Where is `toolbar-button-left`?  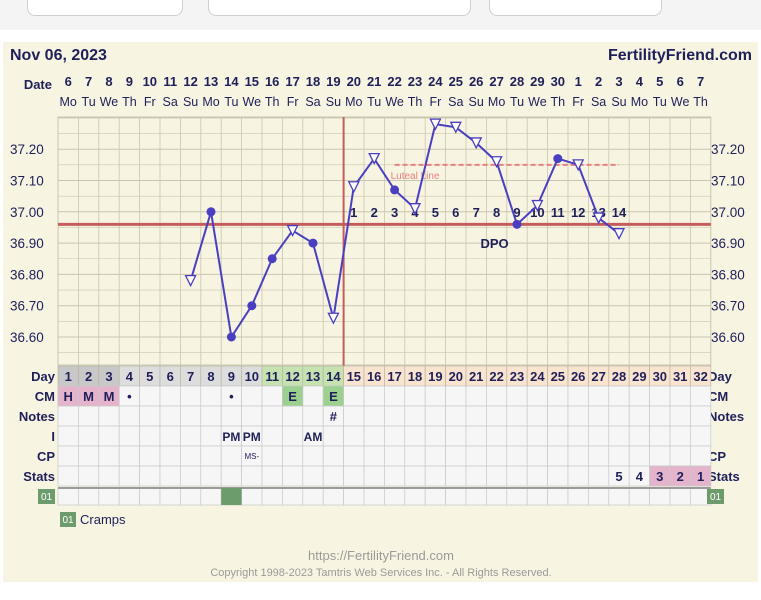
toolbar-button-left is located at coordinates (105, 8).